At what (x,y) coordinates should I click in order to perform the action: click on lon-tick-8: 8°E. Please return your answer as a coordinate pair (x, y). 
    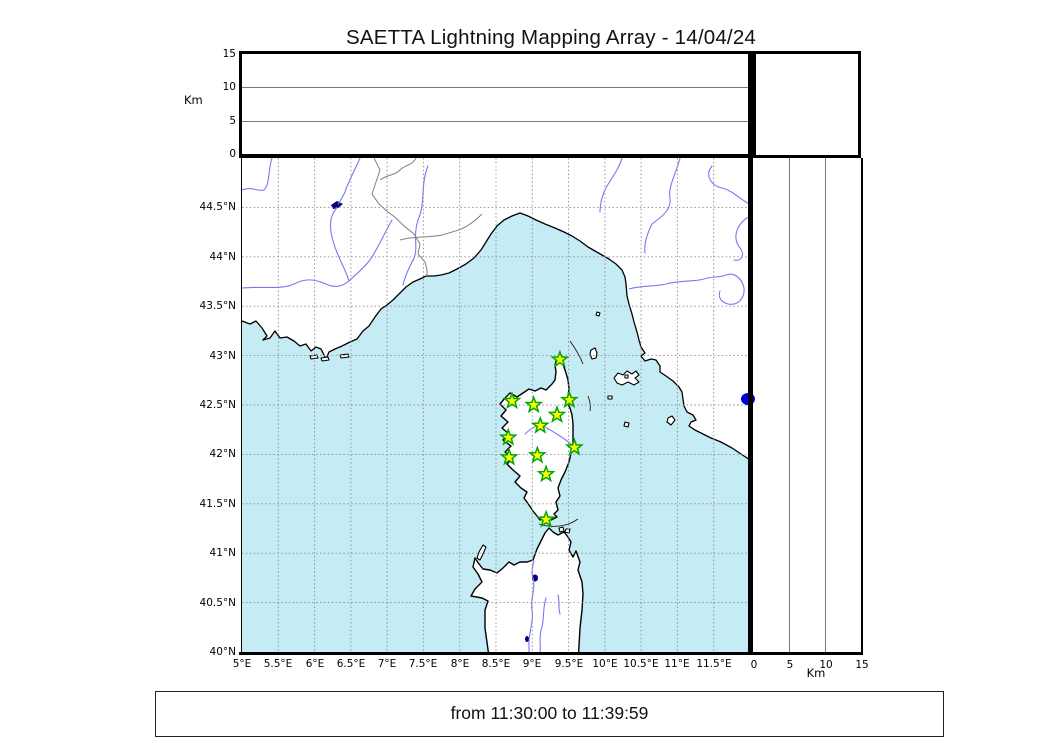
    Looking at the image, I should click on (460, 664).